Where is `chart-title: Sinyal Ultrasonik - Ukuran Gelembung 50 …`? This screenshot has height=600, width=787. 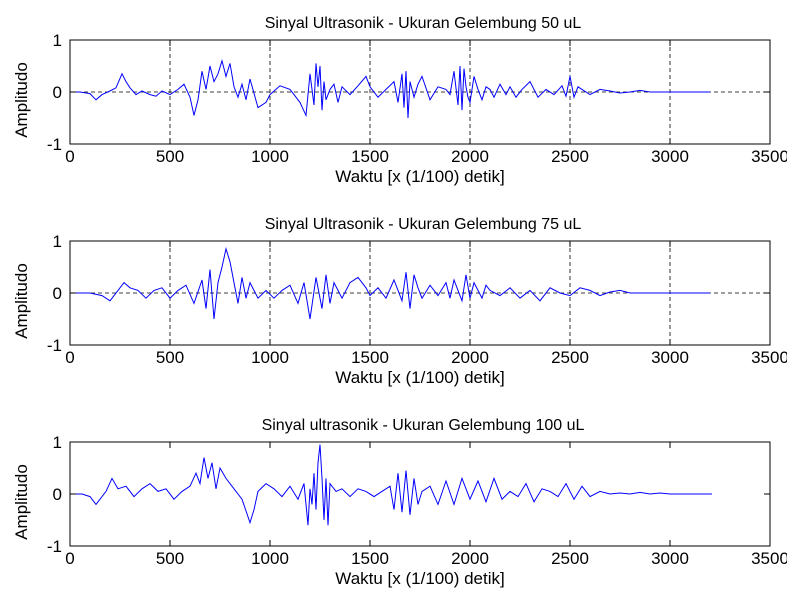
chart-title: Sinyal Ultrasonik - Ukuran Gelembung 50 … is located at coordinates (423, 23).